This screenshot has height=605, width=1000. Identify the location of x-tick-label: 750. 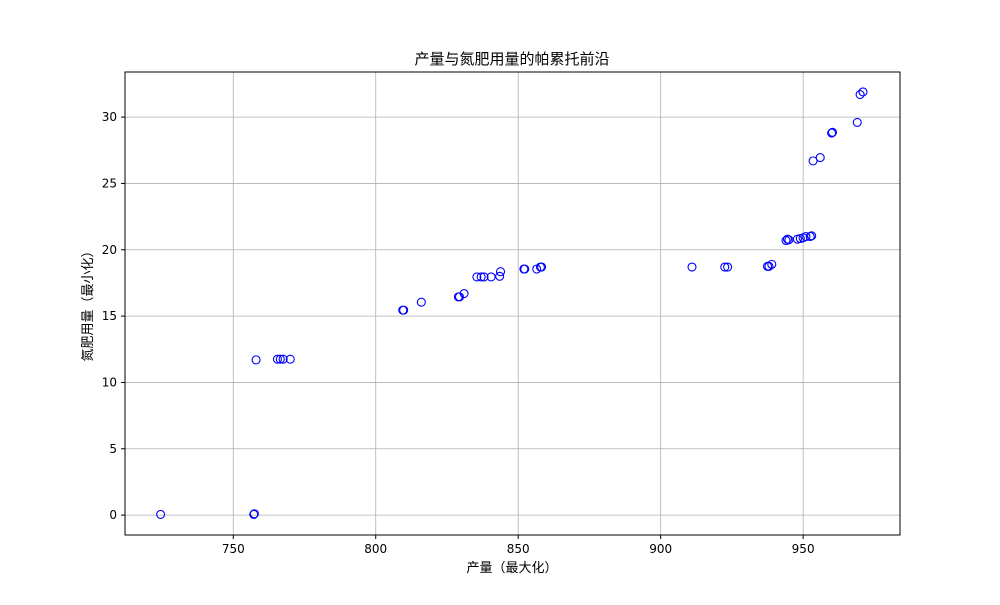
(233, 549).